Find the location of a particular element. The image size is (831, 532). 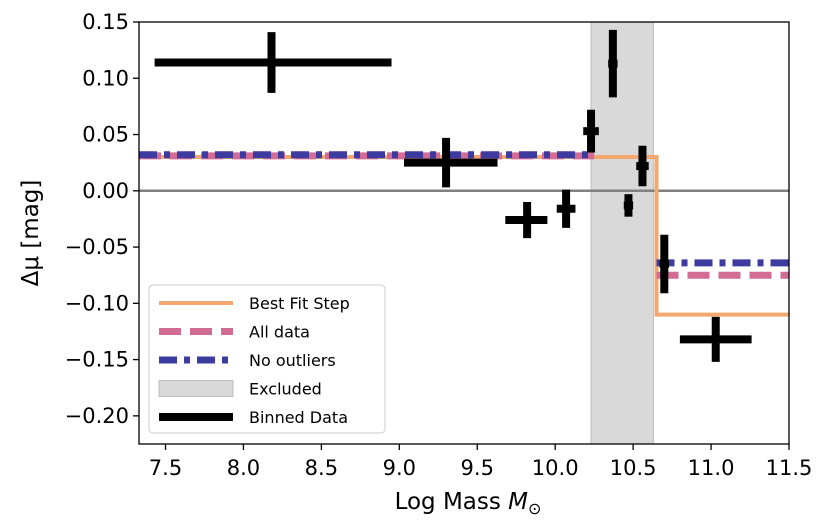

x-tick-label: 10.0 is located at coordinates (555, 468).